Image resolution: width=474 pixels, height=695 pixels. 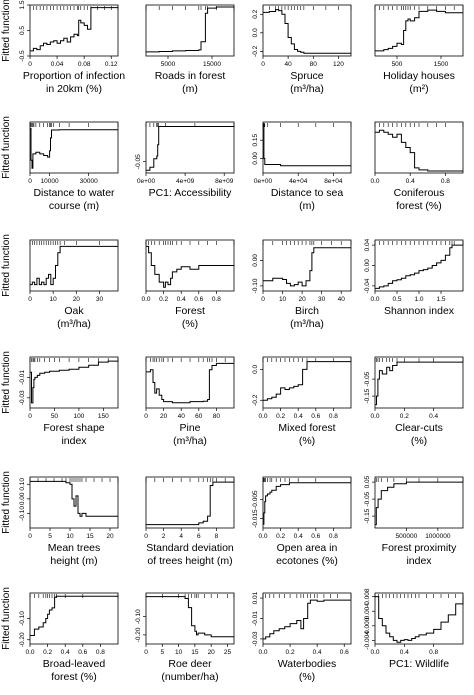 I want to click on panel: 0 5 10 15 20 25 -0.20 -0.10 Roe deer(number/ha), so click(x=185, y=637).